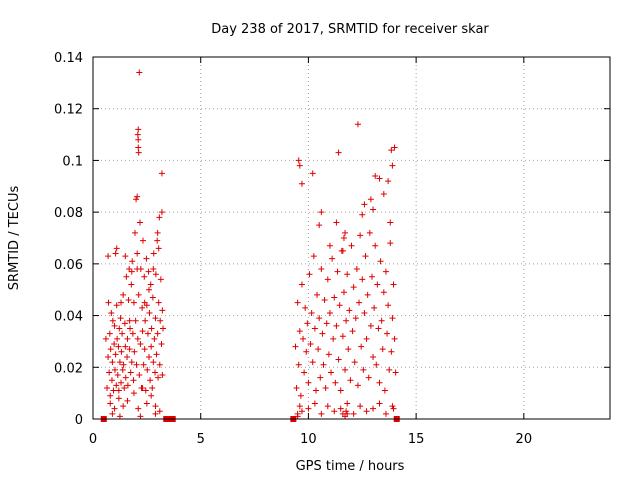 This screenshot has height=480, width=640. I want to click on y-tick-label: 0.14, so click(68, 58).